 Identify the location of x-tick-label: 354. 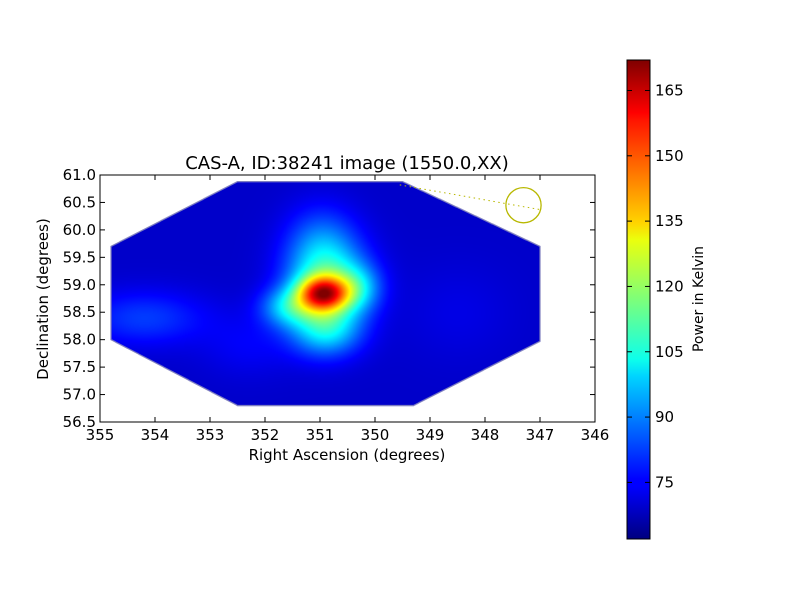
(155, 435).